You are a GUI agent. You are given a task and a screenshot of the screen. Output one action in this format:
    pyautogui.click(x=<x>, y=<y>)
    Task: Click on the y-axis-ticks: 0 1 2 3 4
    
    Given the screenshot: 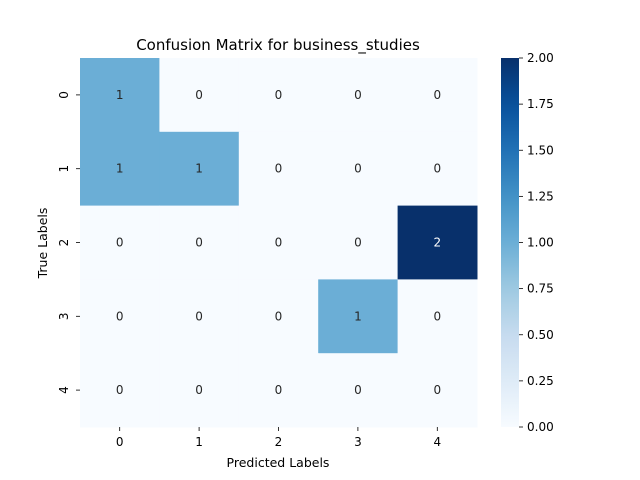 What is the action you would take?
    pyautogui.click(x=68, y=242)
    